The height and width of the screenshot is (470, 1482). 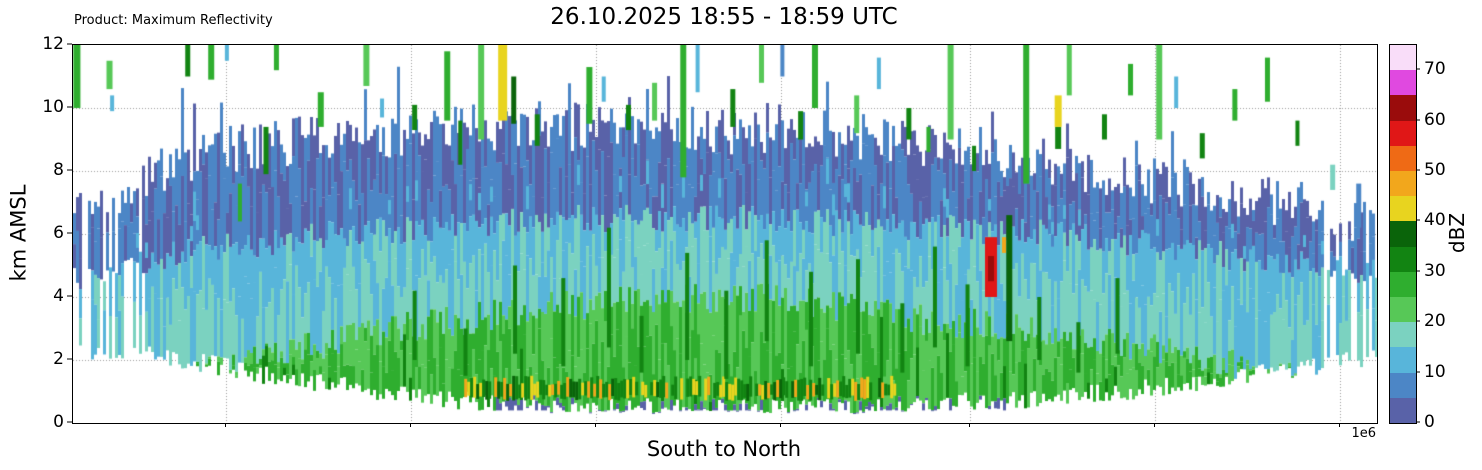 What do you see at coordinates (1435, 119) in the screenshot?
I see `colorbar-tick-label: 60` at bounding box center [1435, 119].